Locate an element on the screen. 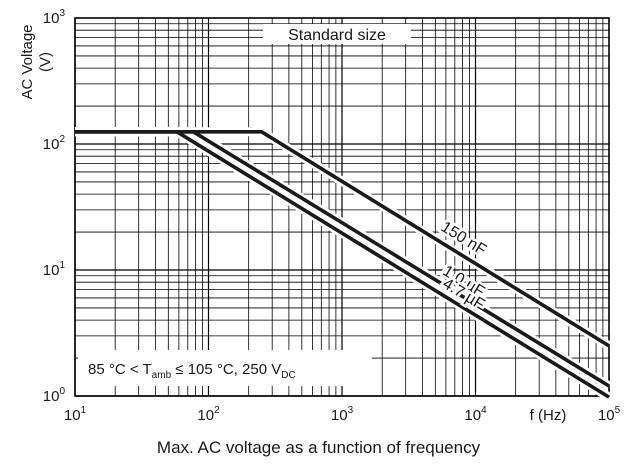 The height and width of the screenshot is (470, 637). condition-sub-1: amb is located at coordinates (162, 375).